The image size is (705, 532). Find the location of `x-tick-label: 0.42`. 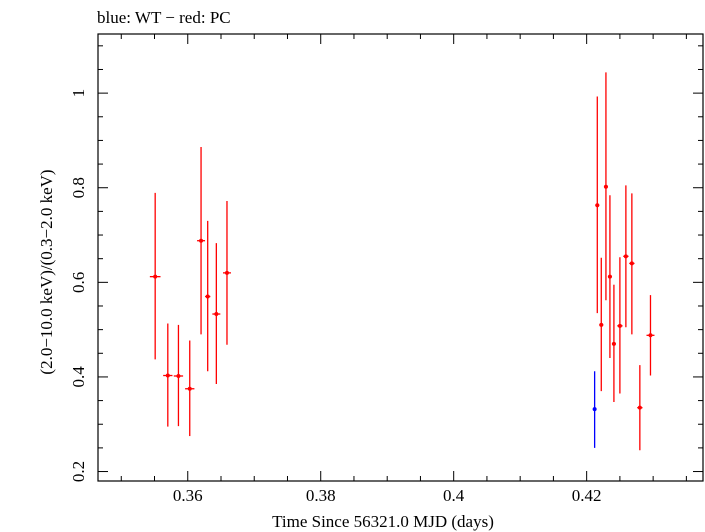

x-tick-label: 0.42 is located at coordinates (587, 495).